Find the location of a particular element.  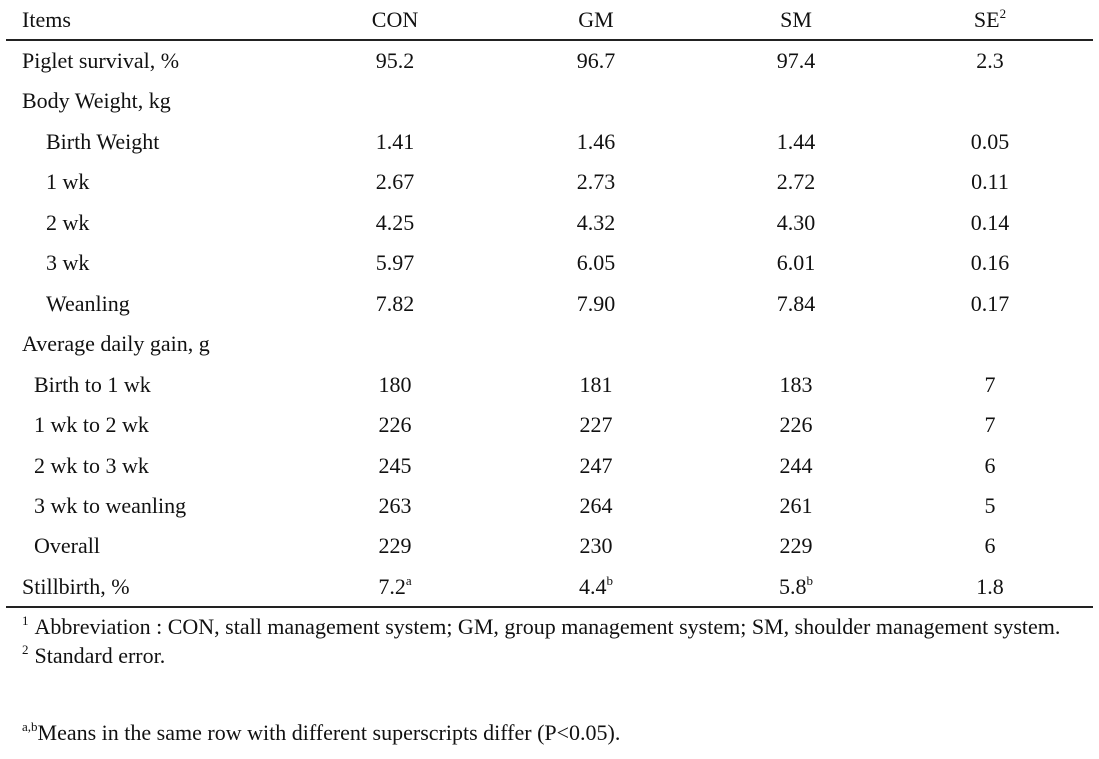

value-cell: 6.01 is located at coordinates (796, 263).